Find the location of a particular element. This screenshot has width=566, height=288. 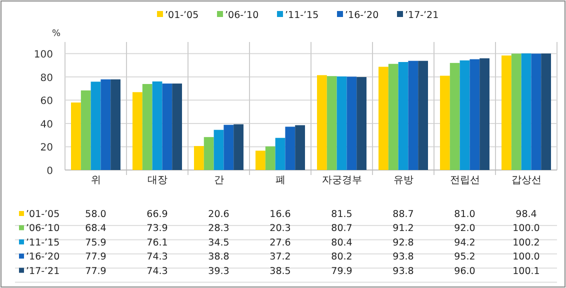

data-label: 73.9 is located at coordinates (157, 228).